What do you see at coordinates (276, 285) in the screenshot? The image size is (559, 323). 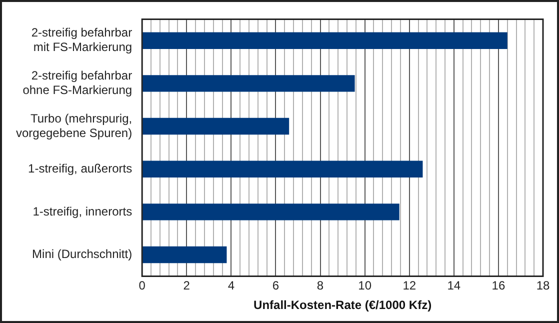 I see `x-tick-label: 6` at bounding box center [276, 285].